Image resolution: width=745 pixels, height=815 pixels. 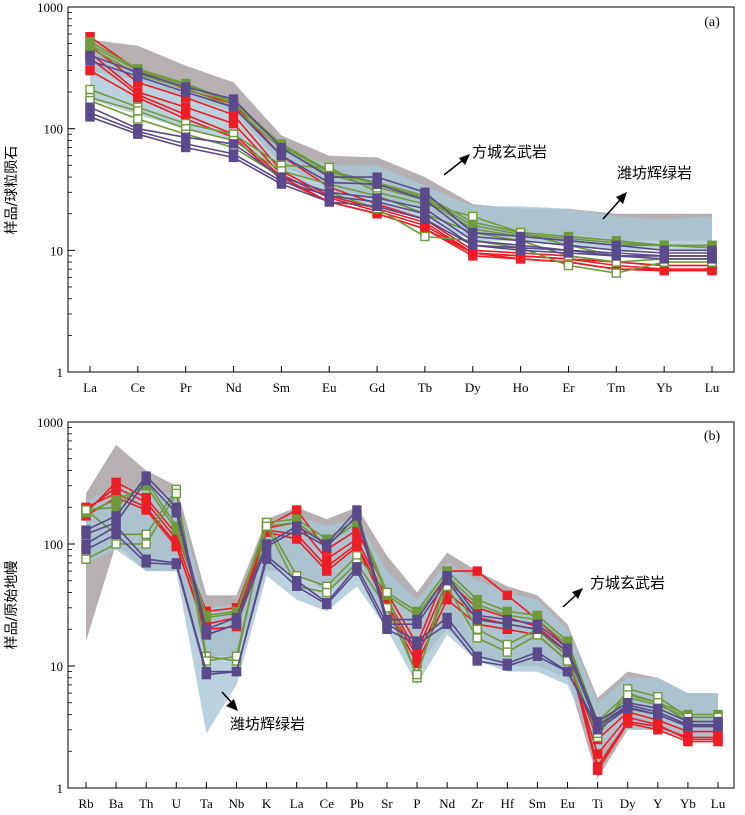 What do you see at coordinates (712, 22) in the screenshot?
I see `panel-a-label: (a)` at bounding box center [712, 22].